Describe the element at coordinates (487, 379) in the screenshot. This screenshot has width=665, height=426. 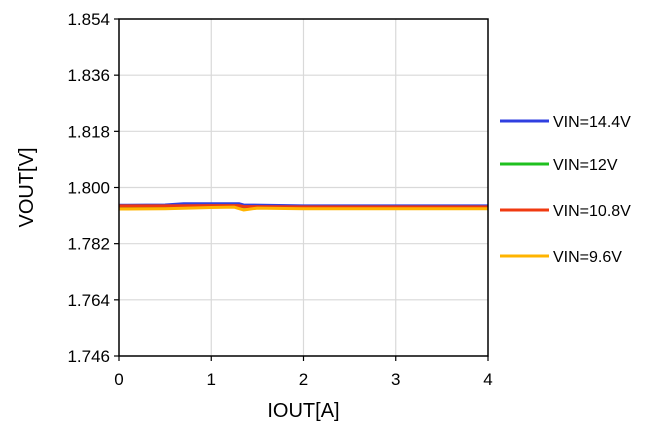
I see `x-tick-label: 4` at that location.